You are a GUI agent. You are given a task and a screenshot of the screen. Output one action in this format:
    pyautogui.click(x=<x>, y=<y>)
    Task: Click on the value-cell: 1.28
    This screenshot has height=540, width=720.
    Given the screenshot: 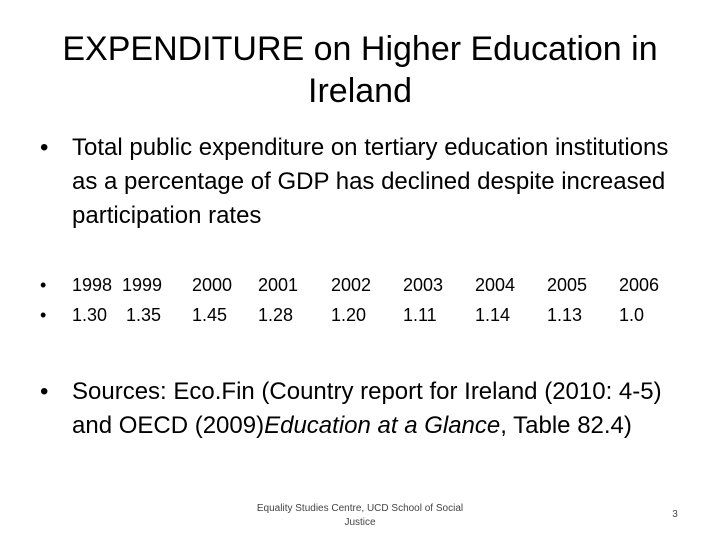 What is the action you would take?
    pyautogui.click(x=276, y=315)
    